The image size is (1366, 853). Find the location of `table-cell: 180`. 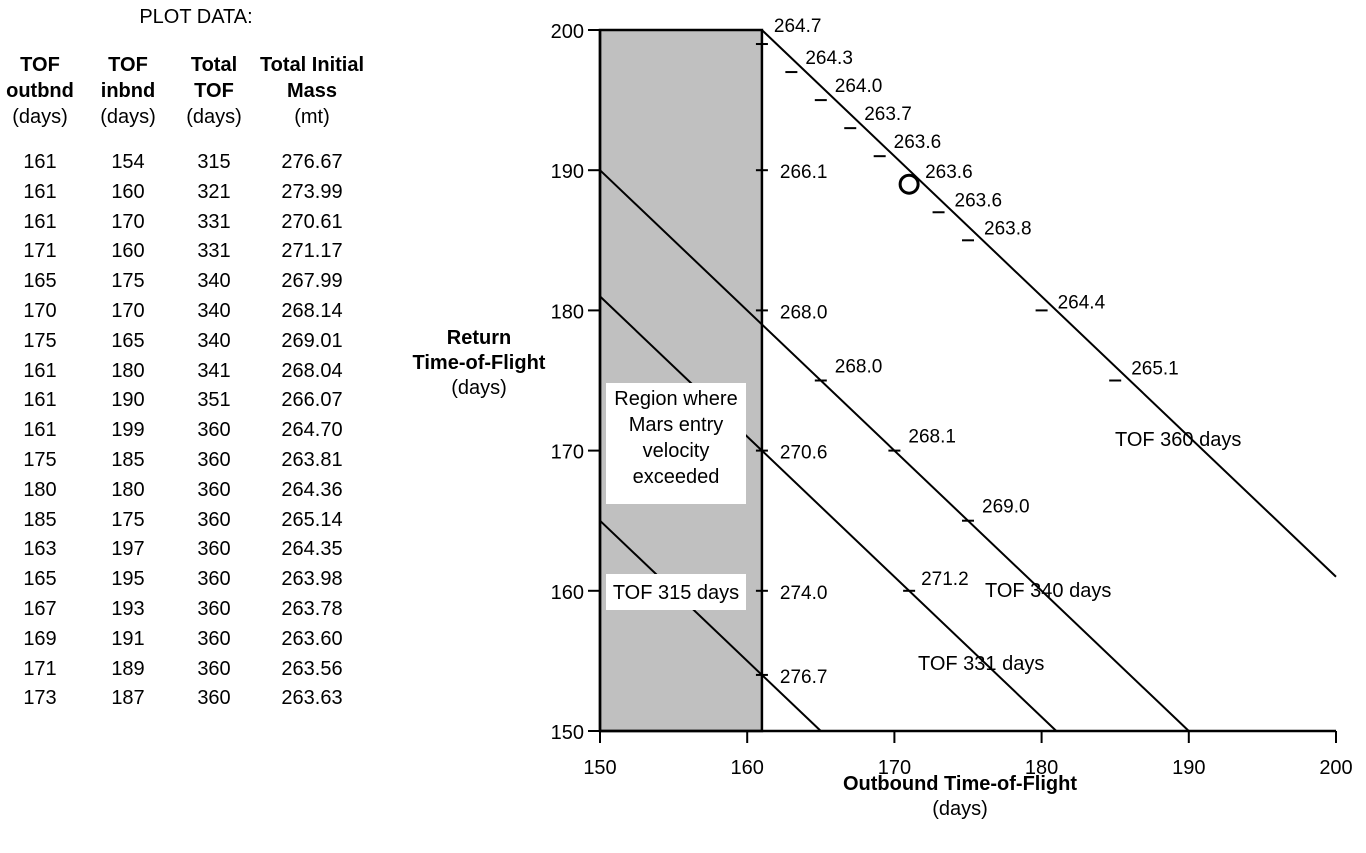

table-cell: 180 is located at coordinates (40, 489).